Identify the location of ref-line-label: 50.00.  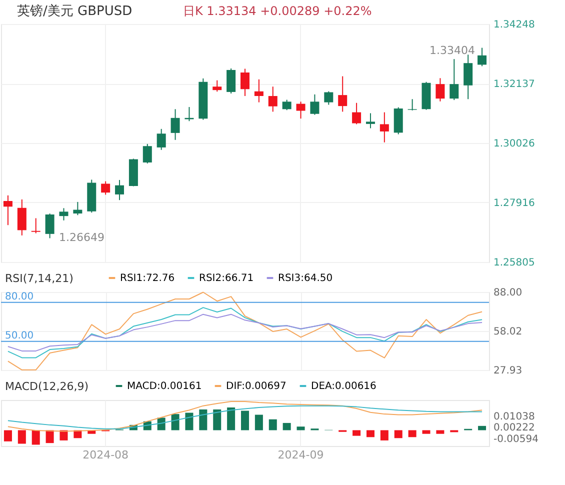
(19, 336).